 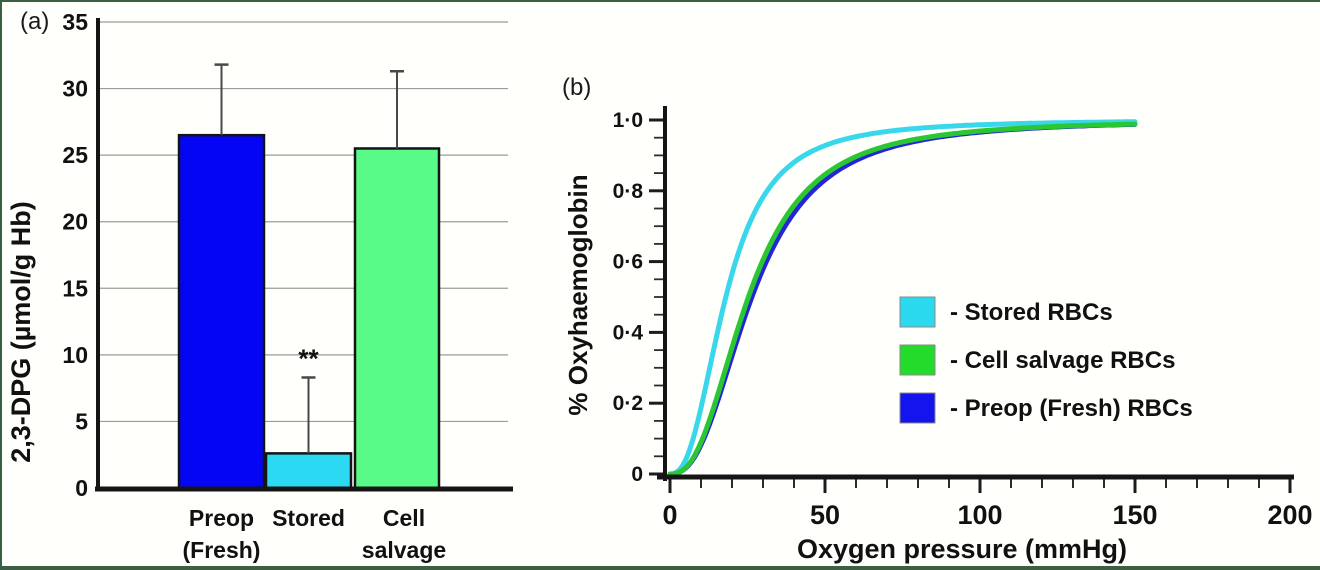 I want to click on y-tick-label: 20, so click(x=75, y=222).